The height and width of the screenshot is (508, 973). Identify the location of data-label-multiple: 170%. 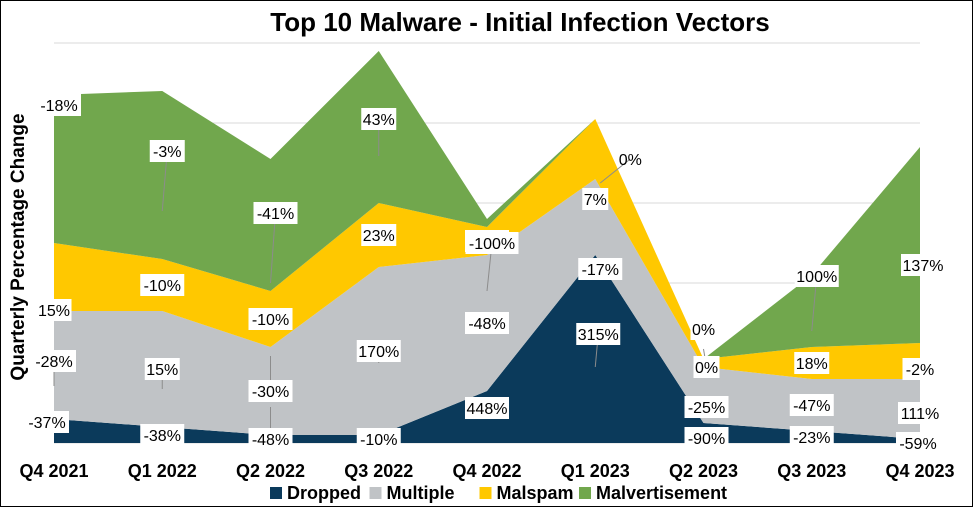
(378, 351).